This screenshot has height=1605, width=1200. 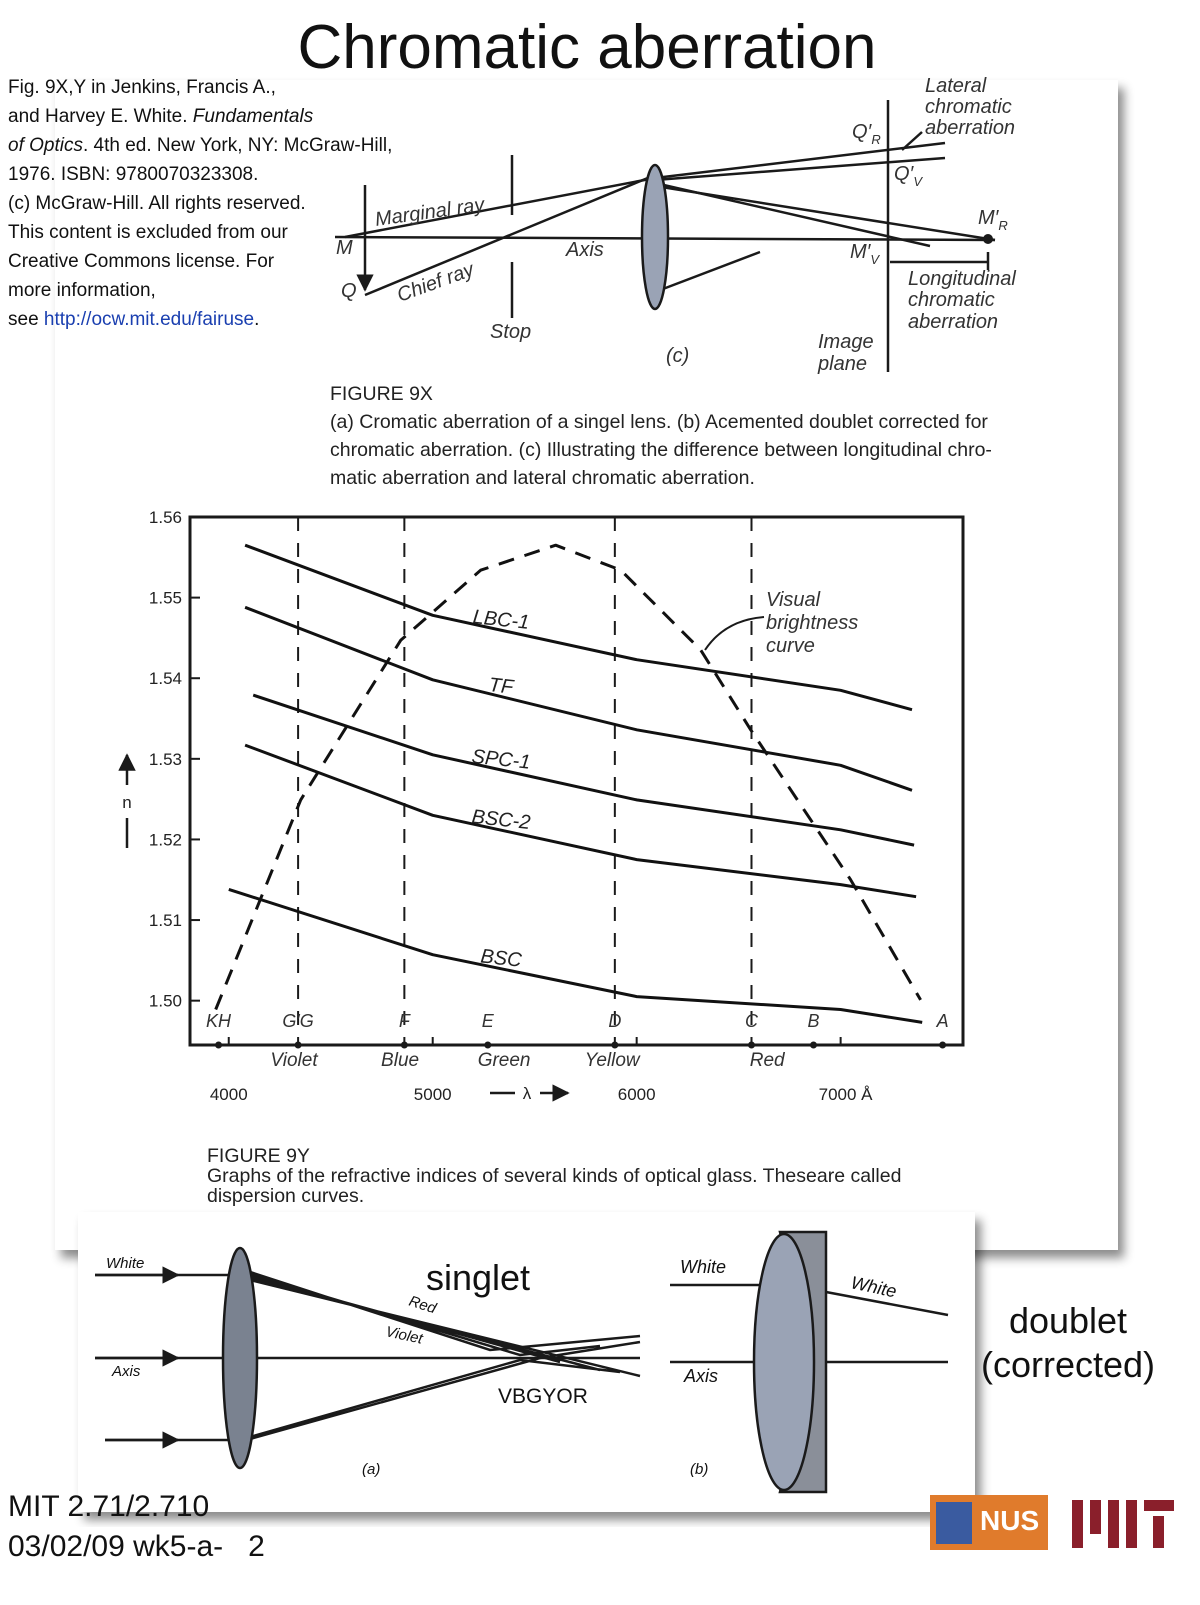 What do you see at coordinates (587, 47) in the screenshot?
I see `slide-title: Chromatic aberration` at bounding box center [587, 47].